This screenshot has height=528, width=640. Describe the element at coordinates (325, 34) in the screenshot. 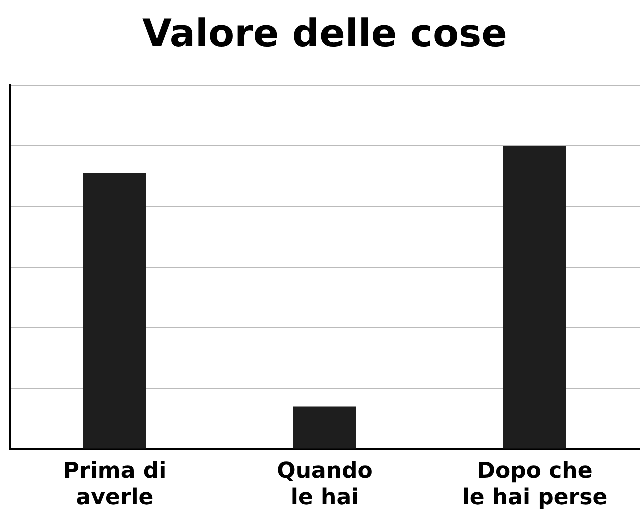

I see `chart-title: Valore delle cose` at that location.